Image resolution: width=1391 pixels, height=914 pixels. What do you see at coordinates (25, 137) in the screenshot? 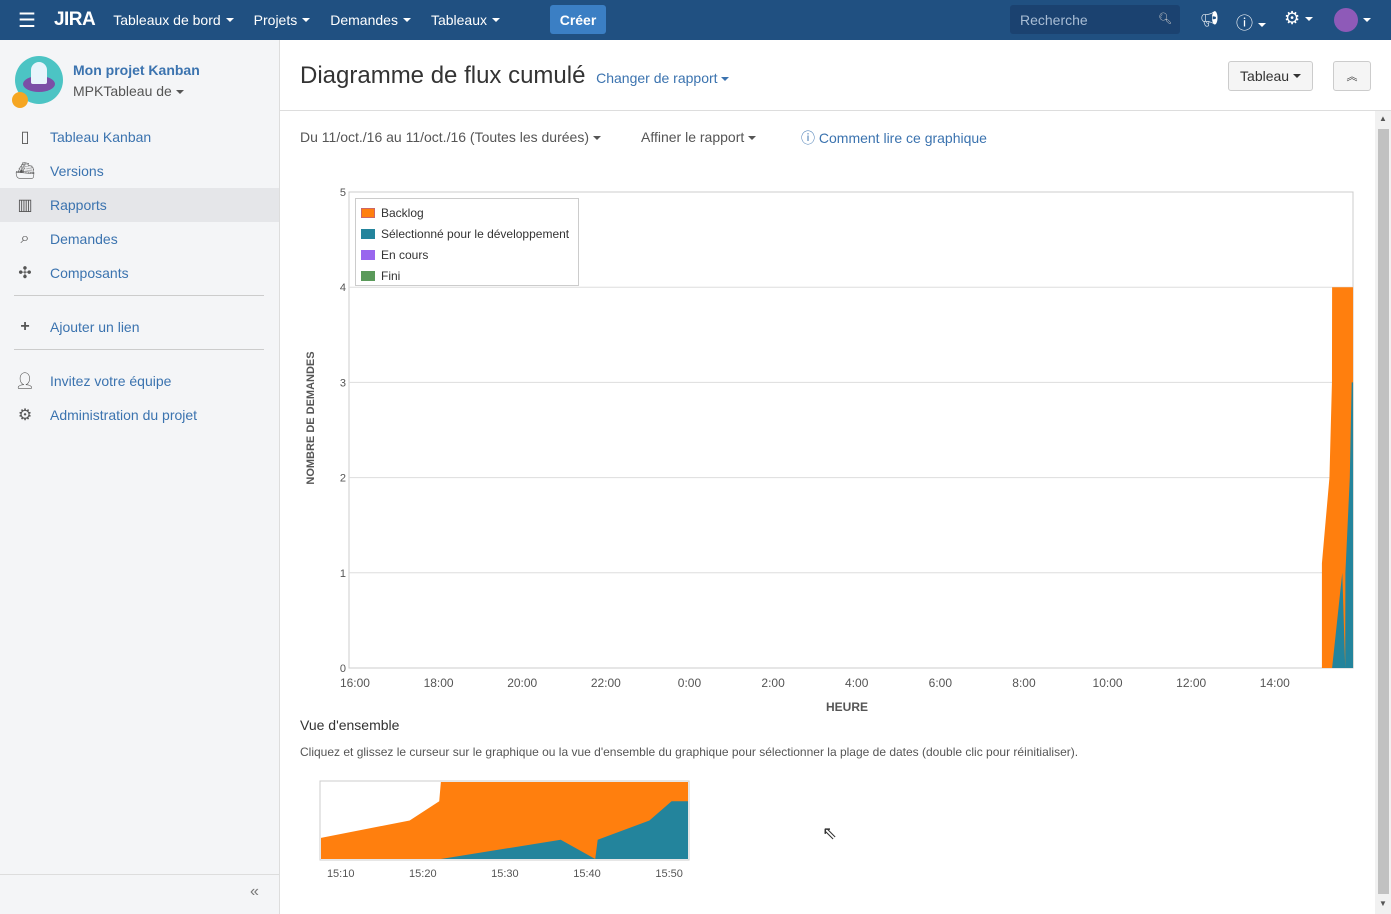
I see `board-icon: ▯` at bounding box center [25, 137].